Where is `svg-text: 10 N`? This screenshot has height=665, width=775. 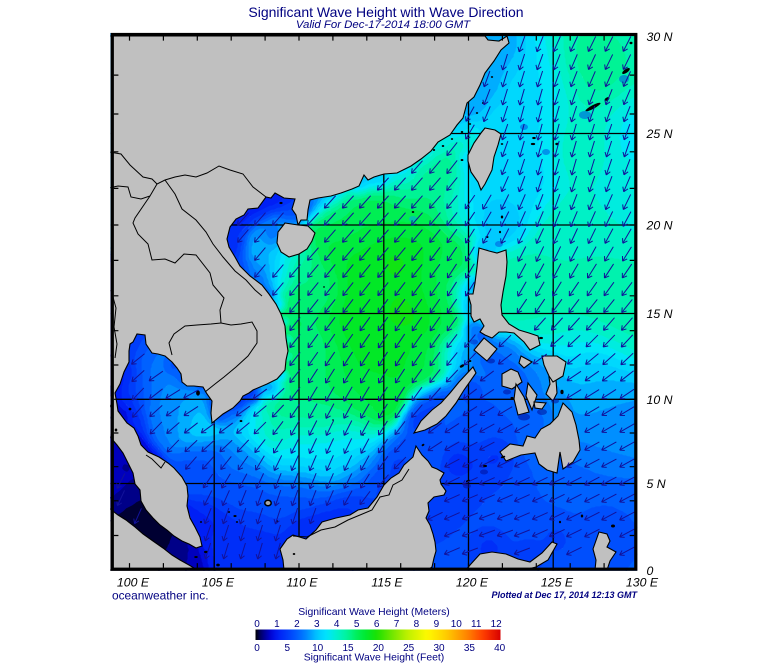 svg-text: 10 N is located at coordinates (660, 400).